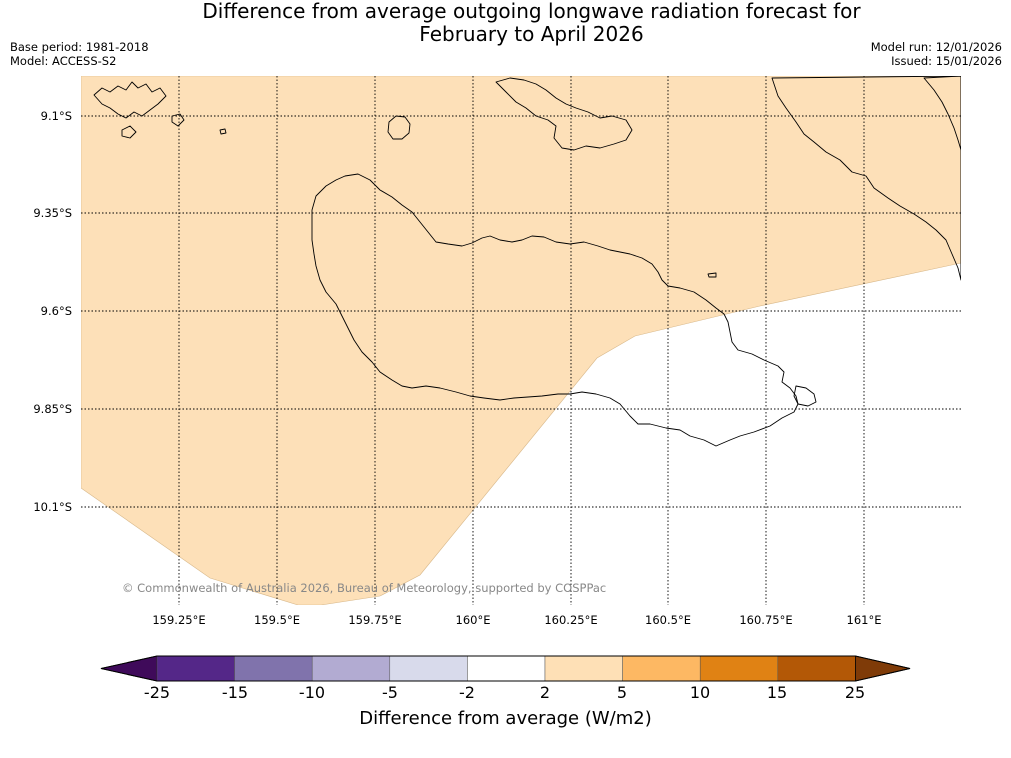 This screenshot has height=758, width=1011. Describe the element at coordinates (179, 620) in the screenshot. I see `lon-label-1: 159.25°E` at that location.